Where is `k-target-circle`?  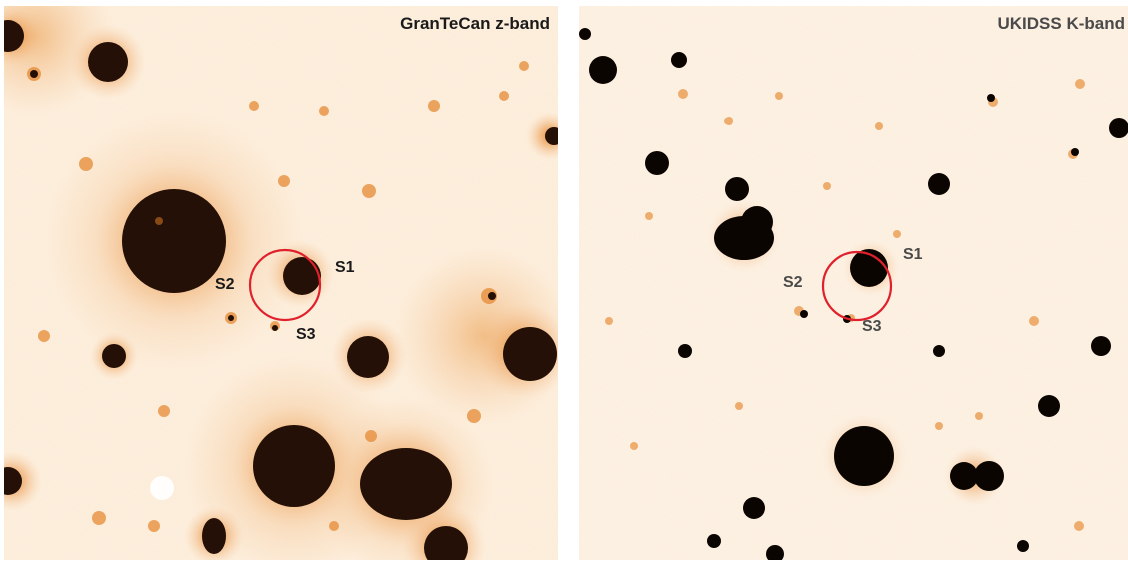
k-target-circle is located at coordinates (857, 286).